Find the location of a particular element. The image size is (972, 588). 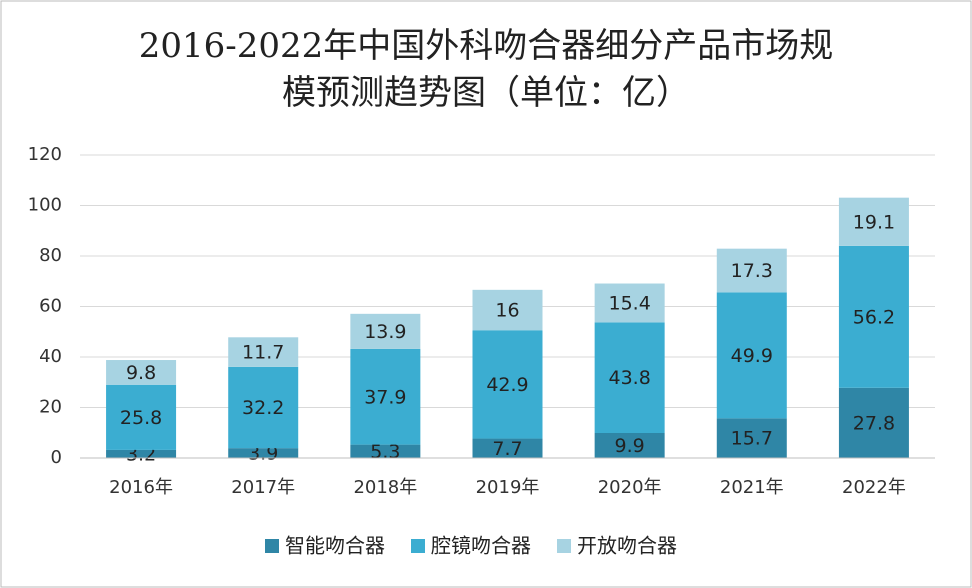

value-label: 56.2 is located at coordinates (874, 317).